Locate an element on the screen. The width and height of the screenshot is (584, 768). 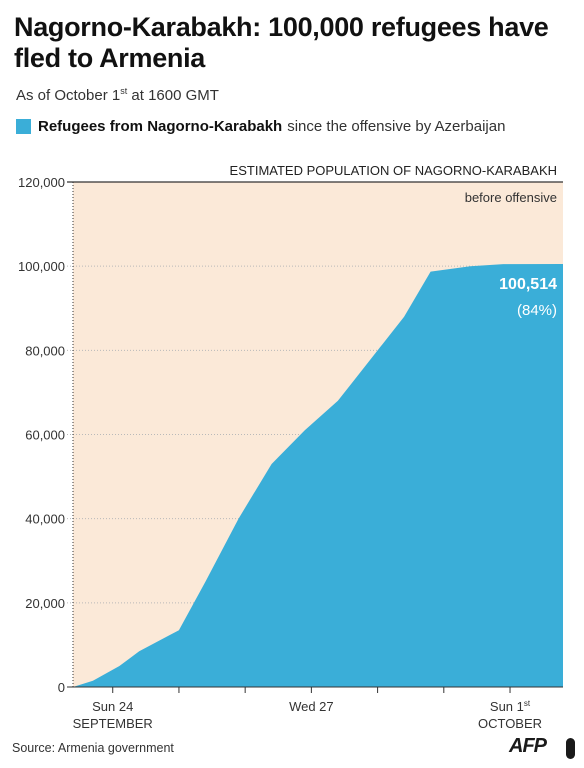
y-tick-label: 0 is located at coordinates (61, 687).